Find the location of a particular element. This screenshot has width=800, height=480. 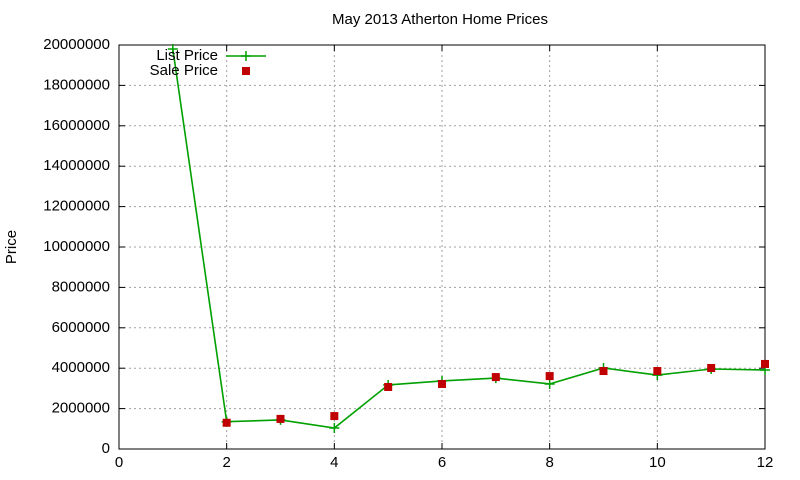

x-tick-label: 6 is located at coordinates (442, 462).